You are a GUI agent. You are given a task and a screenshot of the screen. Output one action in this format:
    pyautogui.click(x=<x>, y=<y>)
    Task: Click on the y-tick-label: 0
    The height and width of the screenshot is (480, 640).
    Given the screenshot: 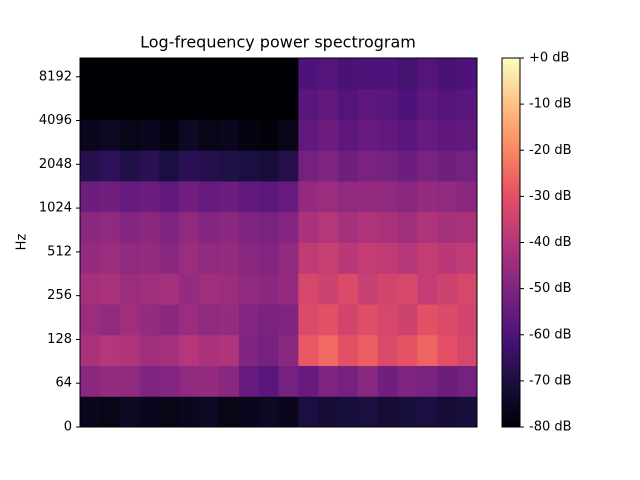 What is the action you would take?
    pyautogui.click(x=68, y=427)
    